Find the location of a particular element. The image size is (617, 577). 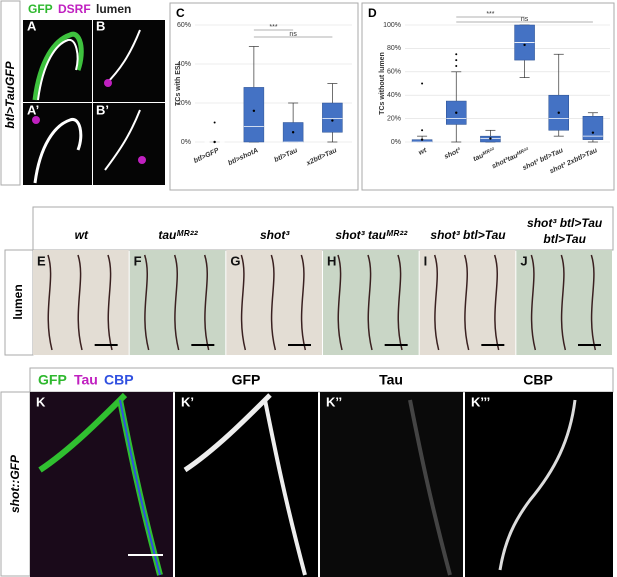

panel-label: A is located at coordinates (32, 25).